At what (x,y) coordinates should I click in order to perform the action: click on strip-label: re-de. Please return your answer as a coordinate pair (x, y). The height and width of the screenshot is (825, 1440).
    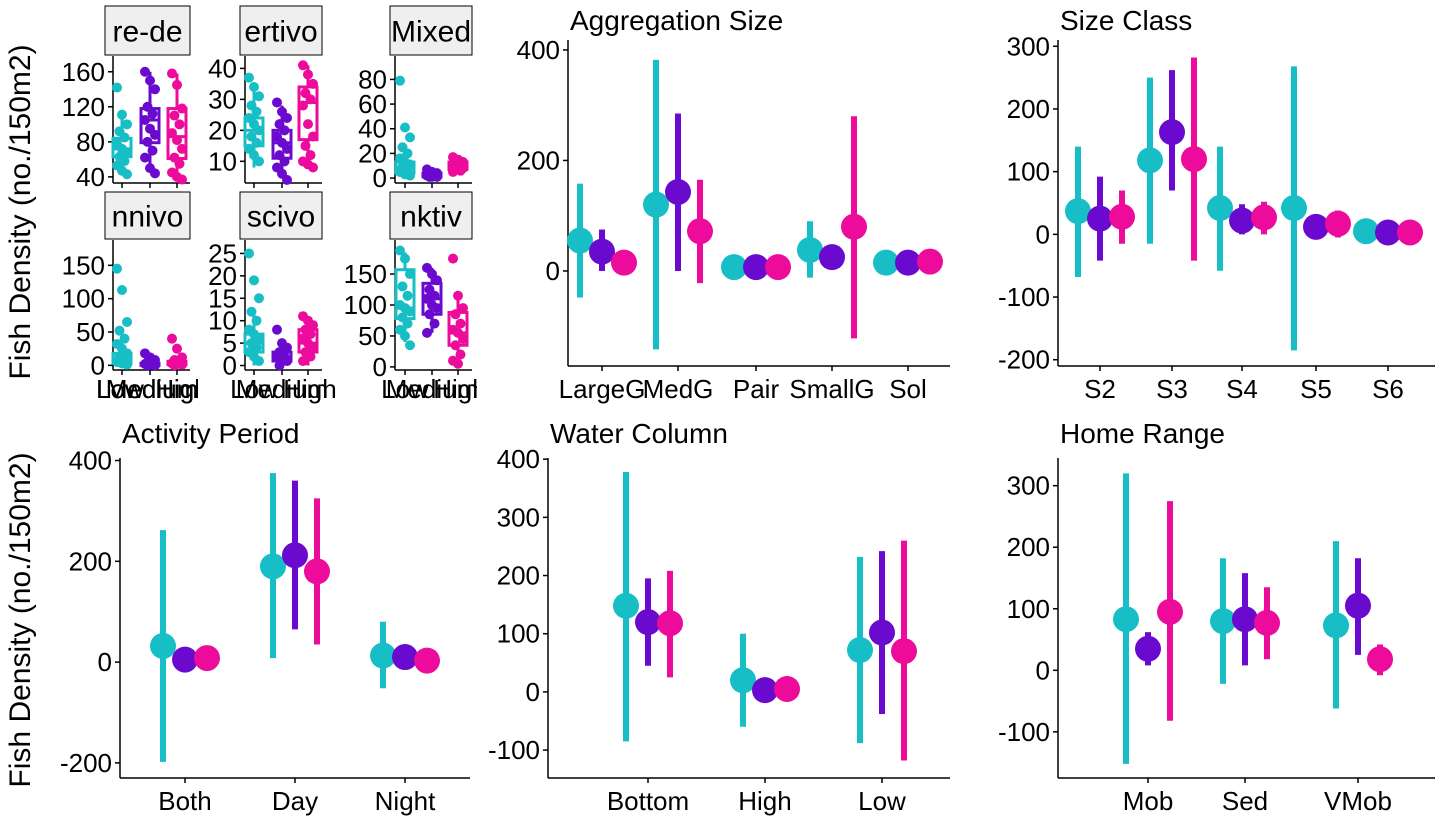
    Looking at the image, I should click on (147, 32).